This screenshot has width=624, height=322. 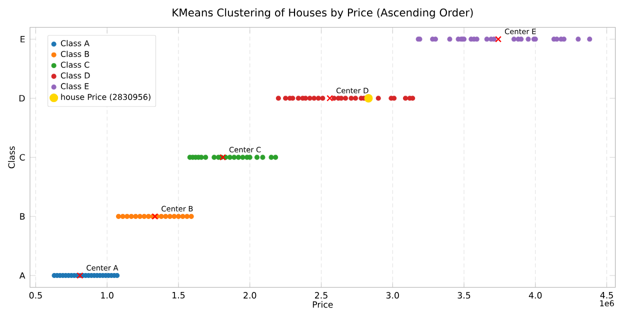 I want to click on legend-label: Class D, so click(x=75, y=75).